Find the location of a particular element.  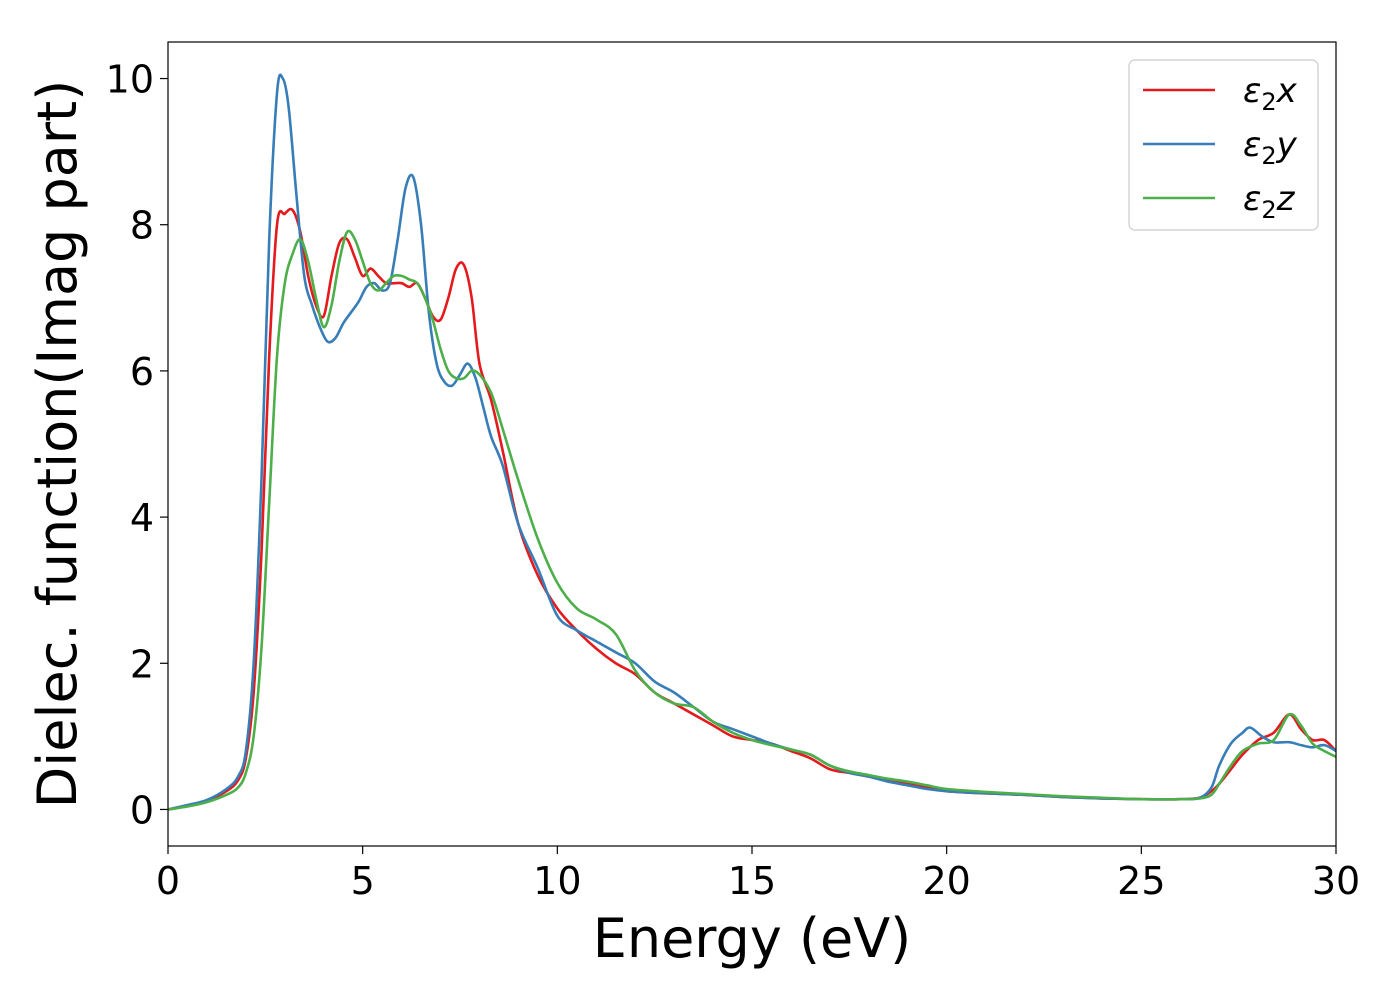

y-tick-label: 6 is located at coordinates (142, 372).